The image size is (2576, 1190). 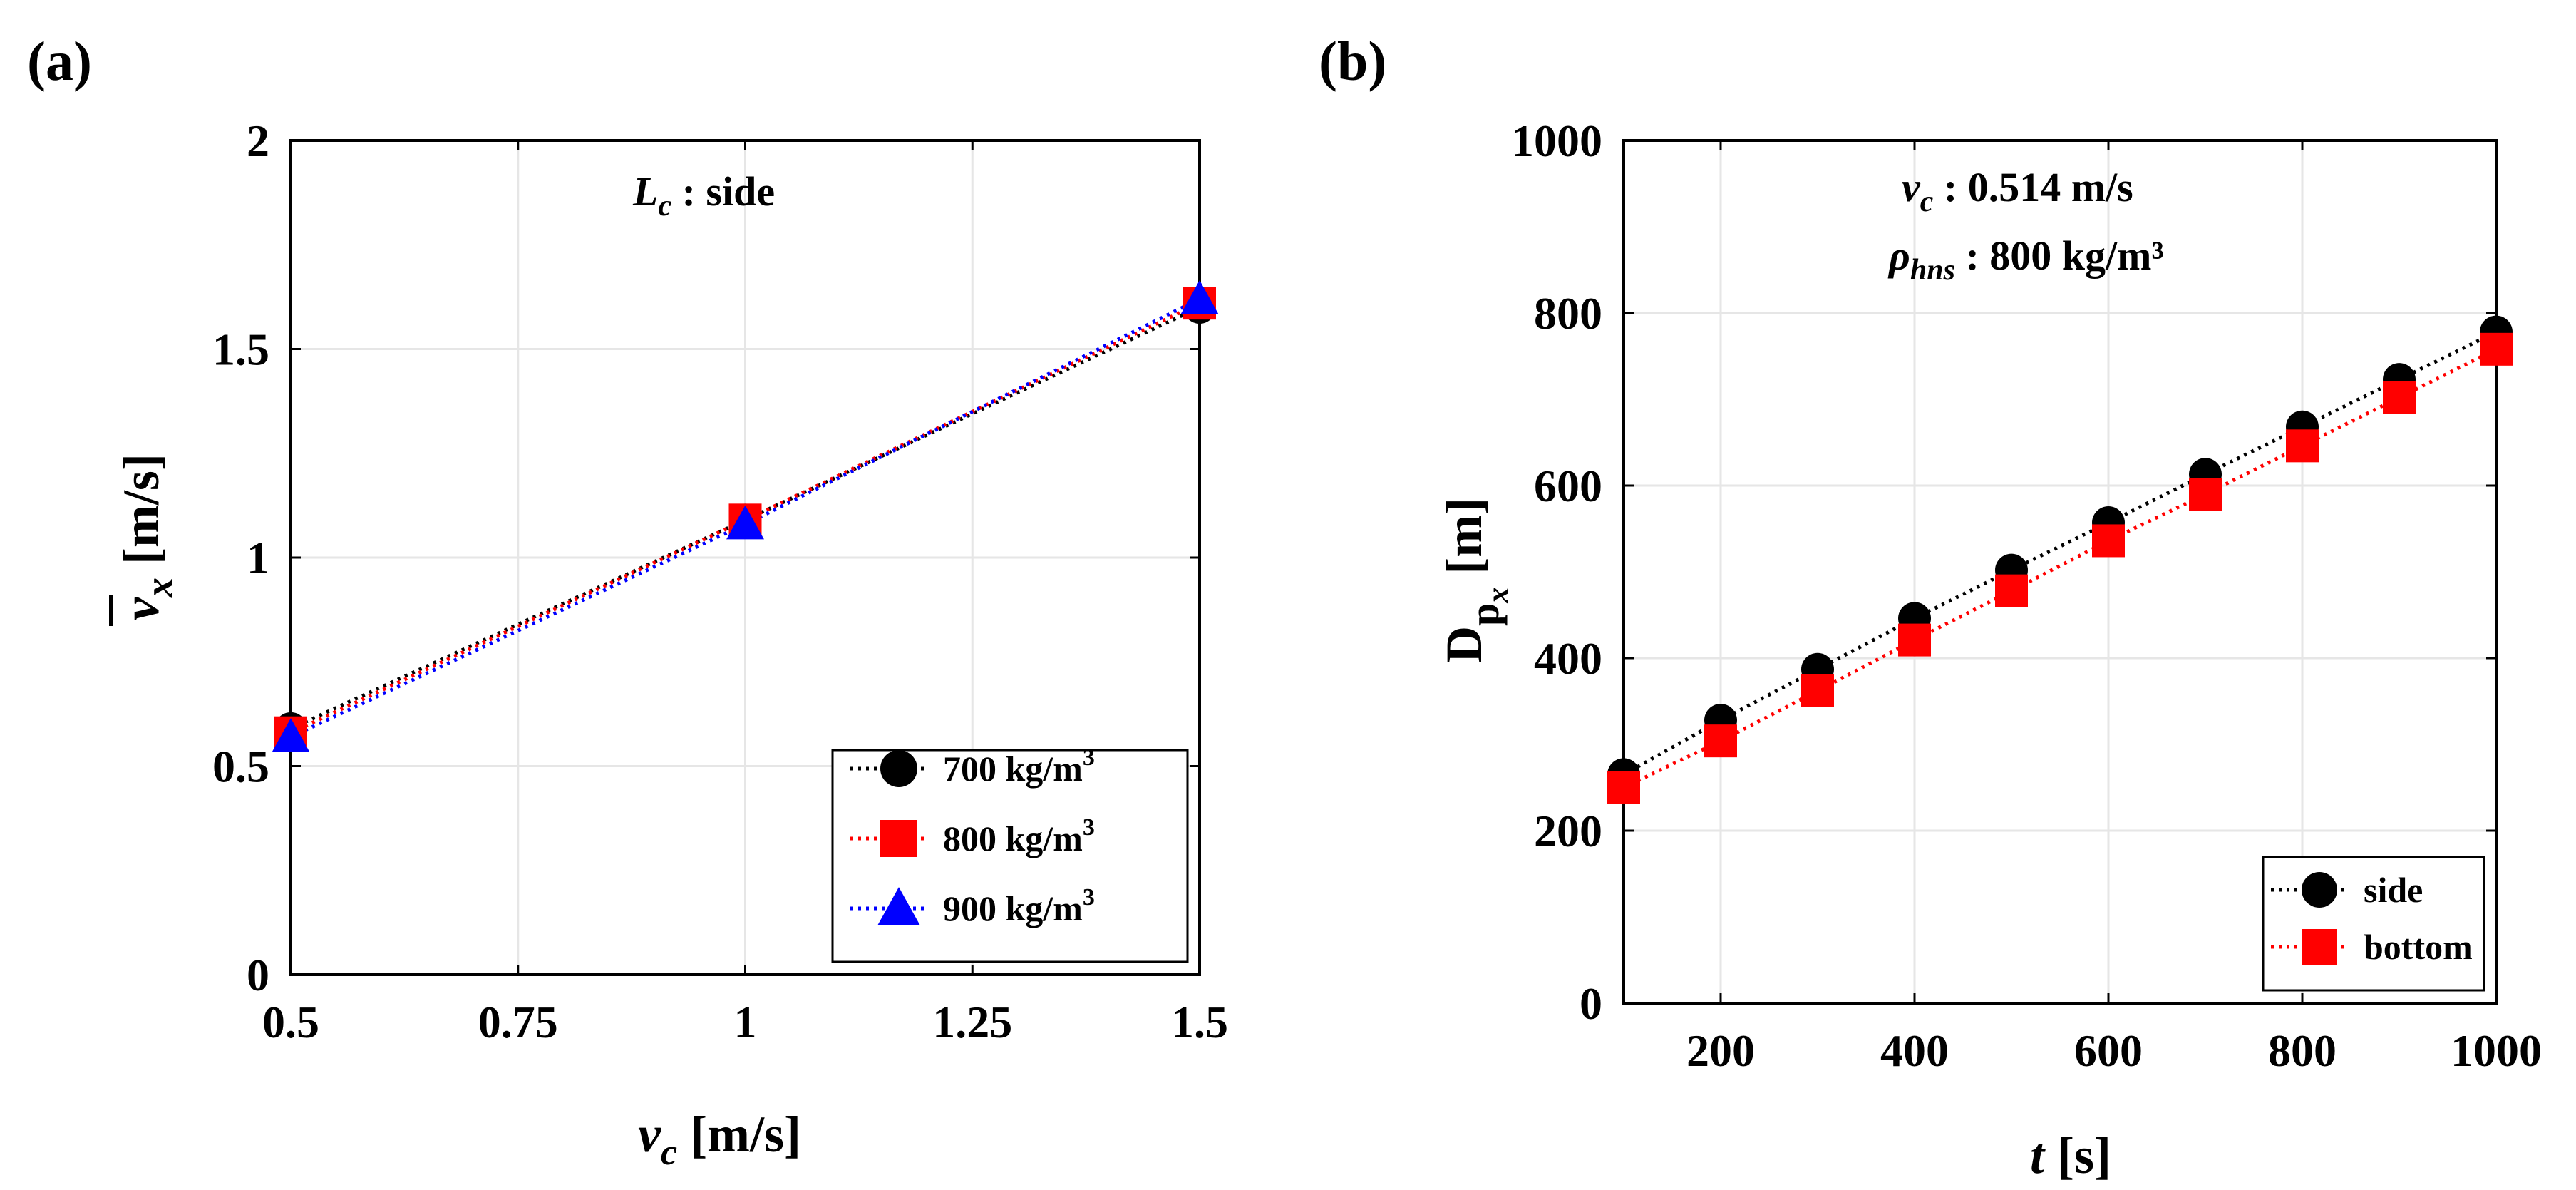 I want to click on svg-text: Dpx [m], so click(x=1475, y=580).